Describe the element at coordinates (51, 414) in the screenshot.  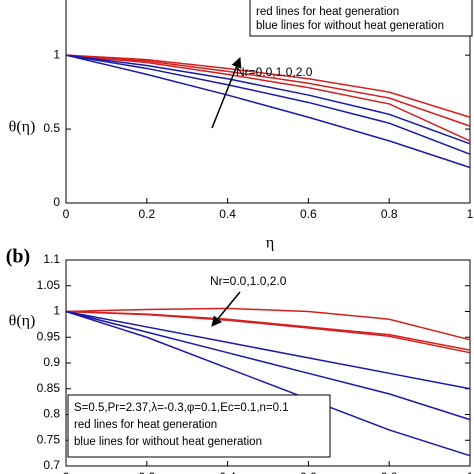
I see `y-tick-label: 0.8` at that location.